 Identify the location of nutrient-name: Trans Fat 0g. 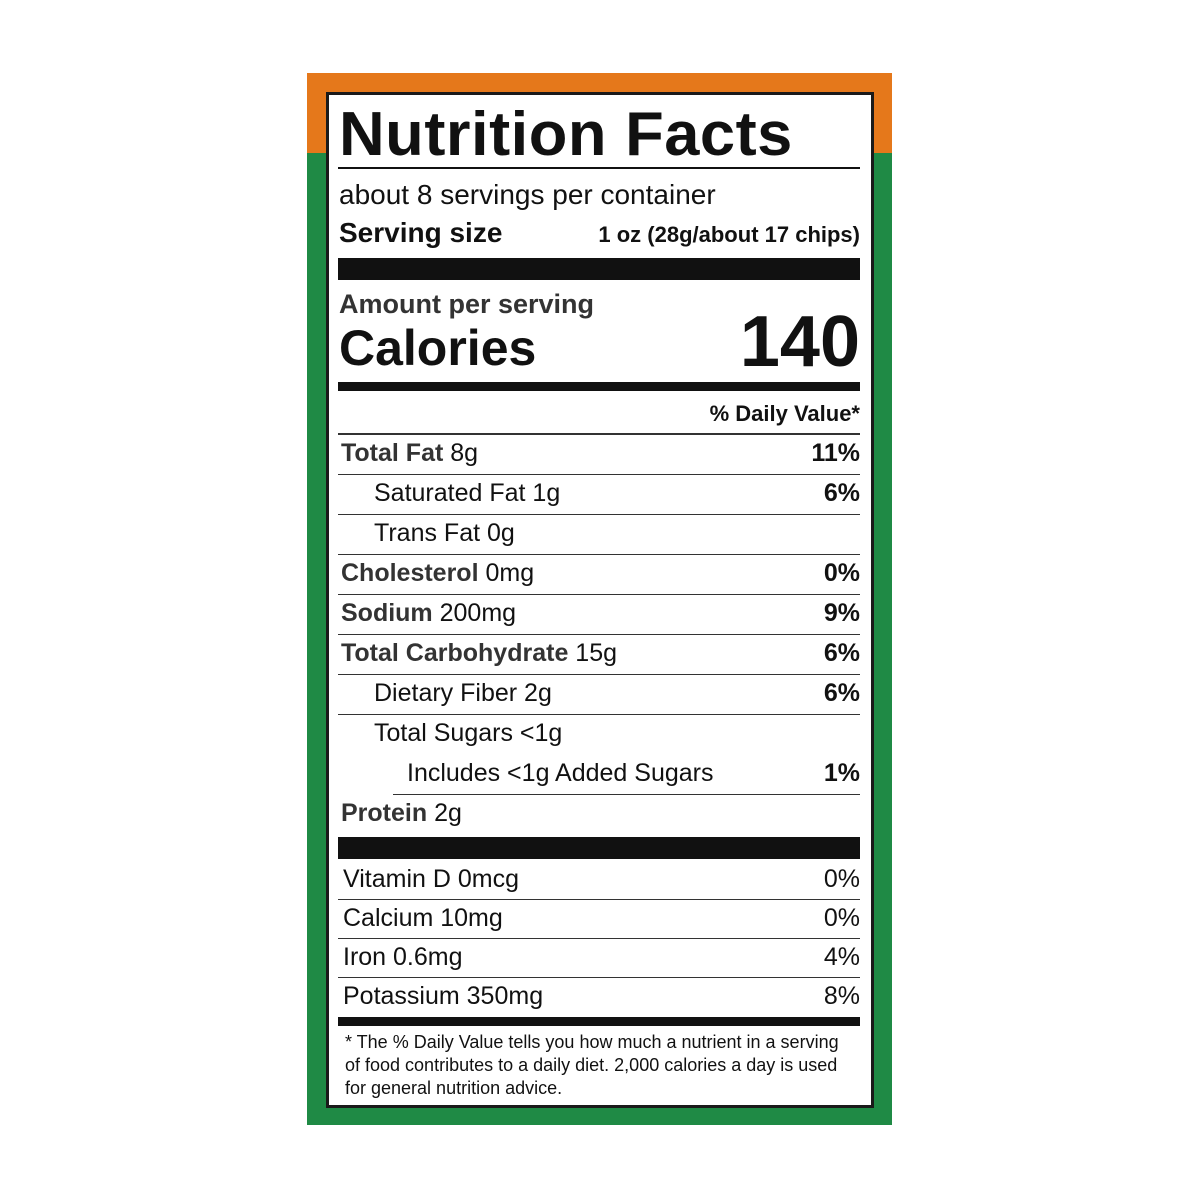
(444, 533).